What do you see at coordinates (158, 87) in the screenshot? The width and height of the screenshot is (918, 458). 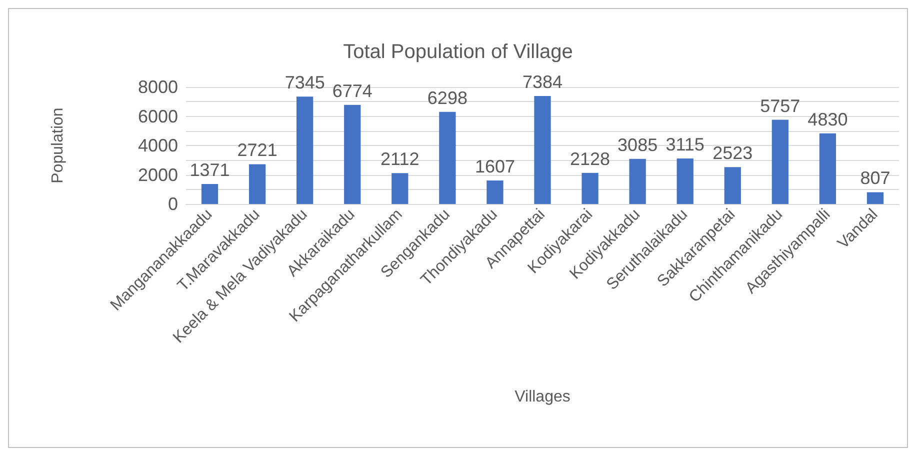 I see `y-tick-label: 8000` at bounding box center [158, 87].